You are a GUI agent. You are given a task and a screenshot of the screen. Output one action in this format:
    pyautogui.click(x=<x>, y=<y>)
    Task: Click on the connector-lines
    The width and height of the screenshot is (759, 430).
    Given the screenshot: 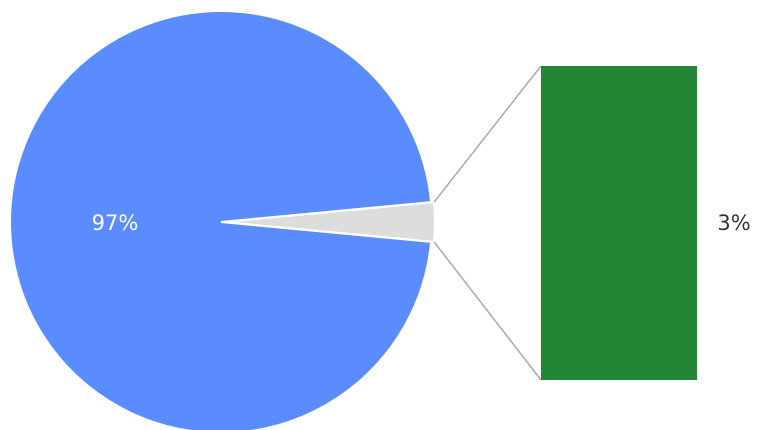 What is the action you would take?
    pyautogui.click(x=487, y=223)
    